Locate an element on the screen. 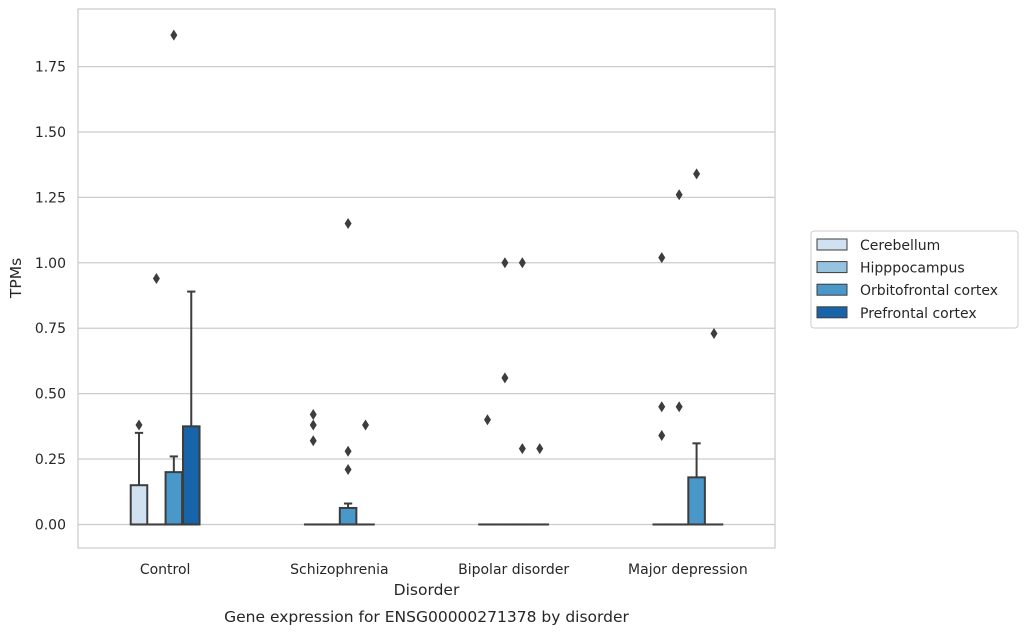  x-tick-label: Schizophrenia is located at coordinates (339, 570).